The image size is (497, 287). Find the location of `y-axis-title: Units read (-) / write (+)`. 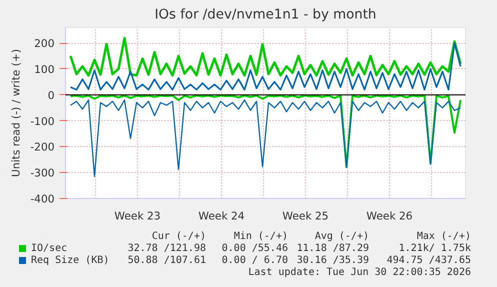

y-axis-title: Units read (-) / write (+) is located at coordinates (15, 113).